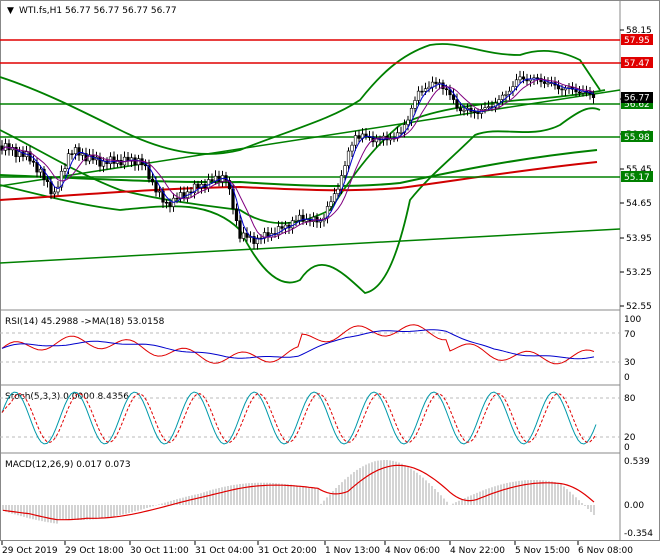 This screenshot has width=660, height=560. I want to click on level-tag-value: 55.17, so click(637, 178).